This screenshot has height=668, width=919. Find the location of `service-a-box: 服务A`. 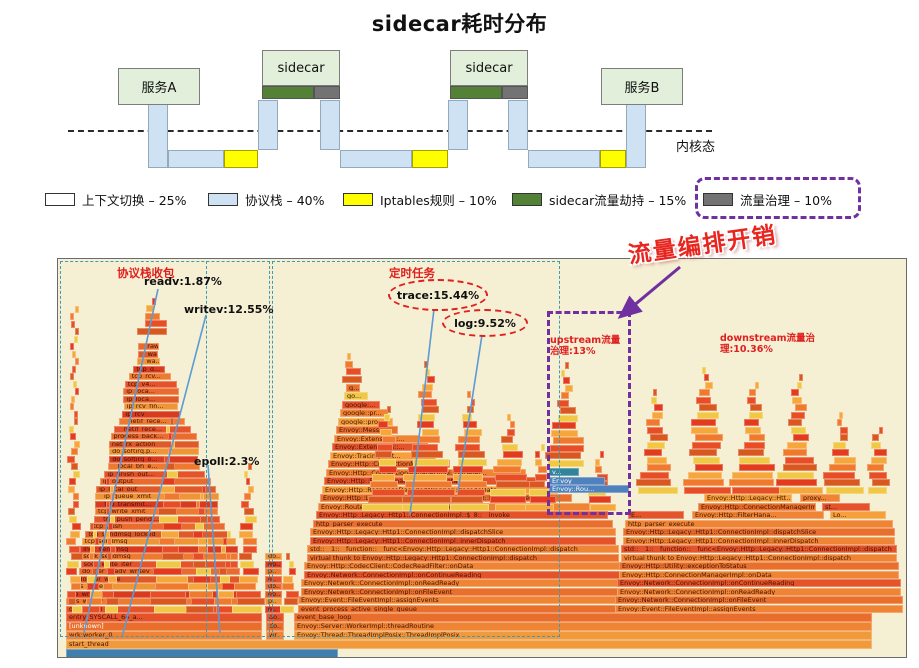

service-a-box: 服务A is located at coordinates (159, 86).